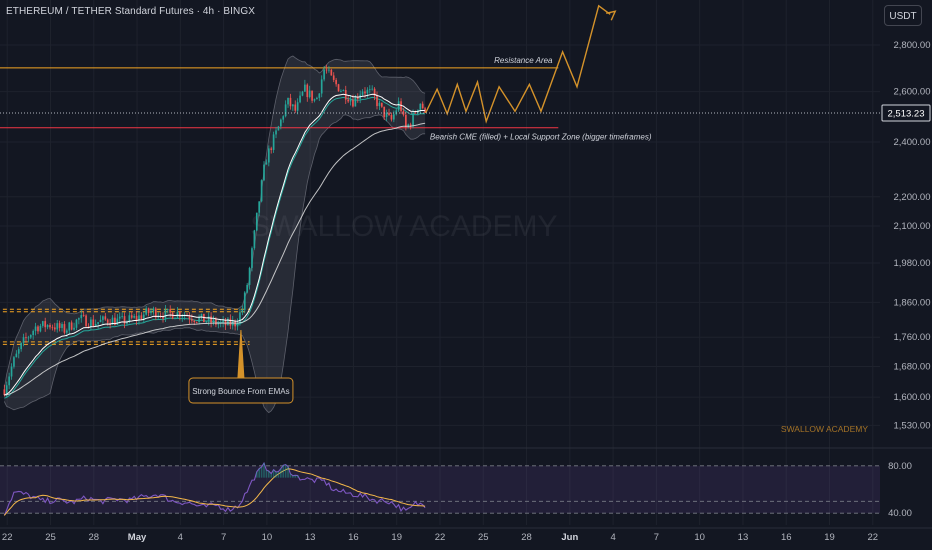  I want to click on bounce-callout-box, so click(241, 390).